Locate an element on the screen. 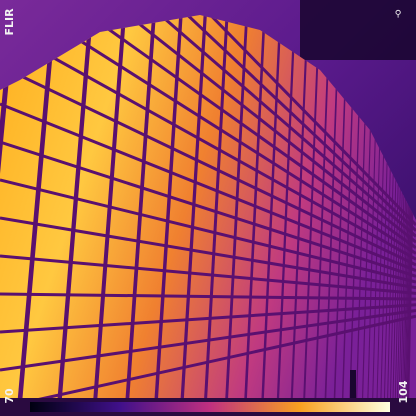 The image size is (416, 416). color-scale is located at coordinates (210, 407).